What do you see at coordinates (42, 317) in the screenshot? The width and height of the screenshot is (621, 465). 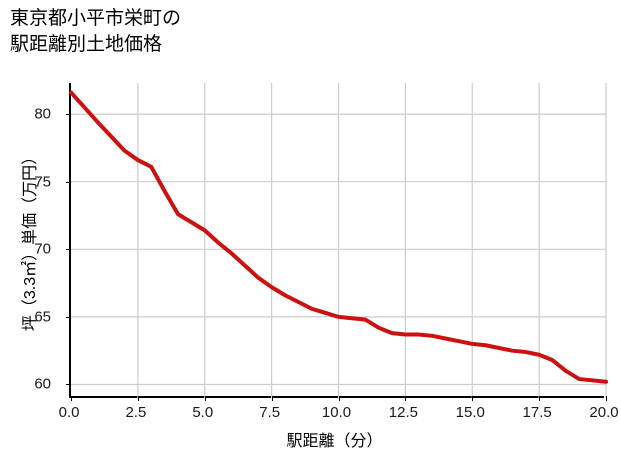 I see `y-tick-label: 65` at bounding box center [42, 317].